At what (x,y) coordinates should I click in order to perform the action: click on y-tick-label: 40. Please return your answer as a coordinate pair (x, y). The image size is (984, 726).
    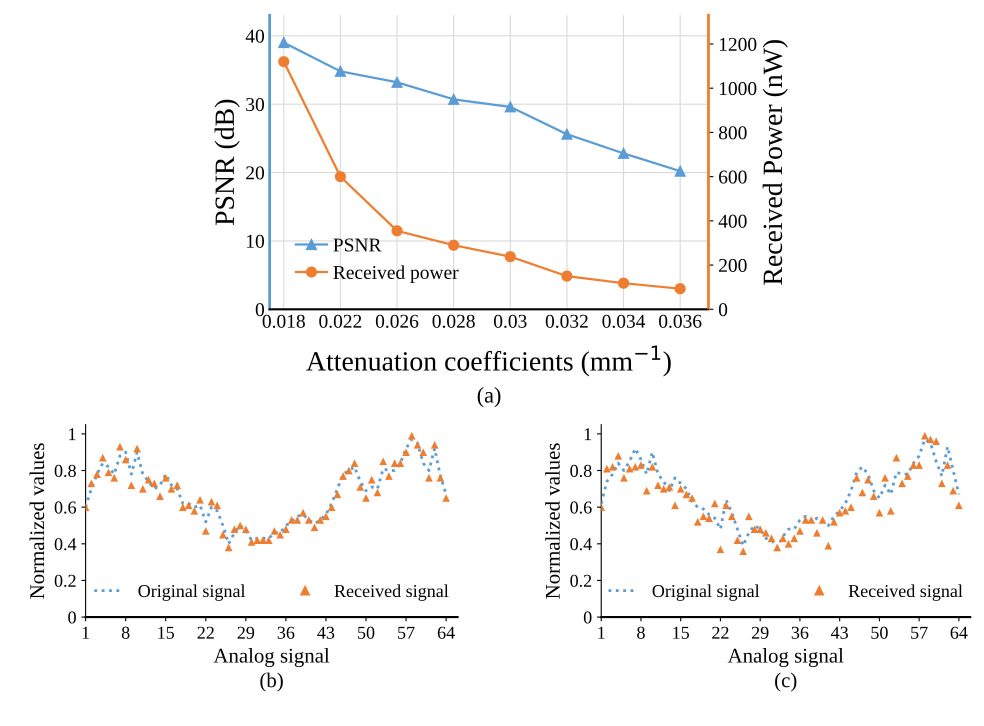
    Looking at the image, I should click on (255, 36).